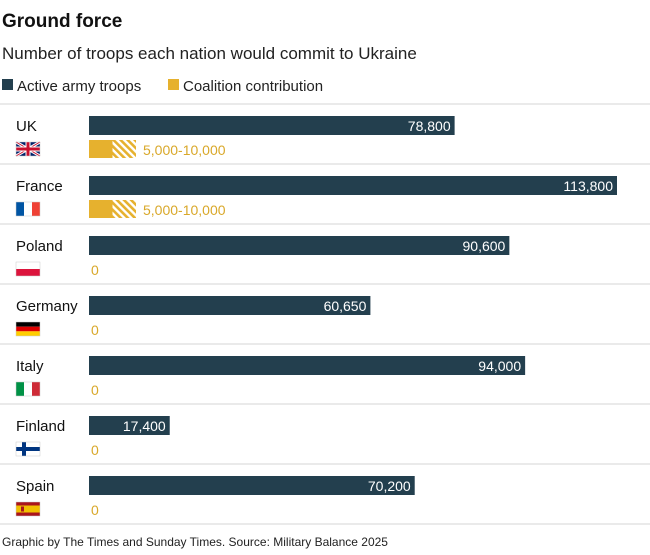 Image resolution: width=650 pixels, height=555 pixels. Describe the element at coordinates (79, 86) in the screenshot. I see `legend-label: Active army troops` at that location.